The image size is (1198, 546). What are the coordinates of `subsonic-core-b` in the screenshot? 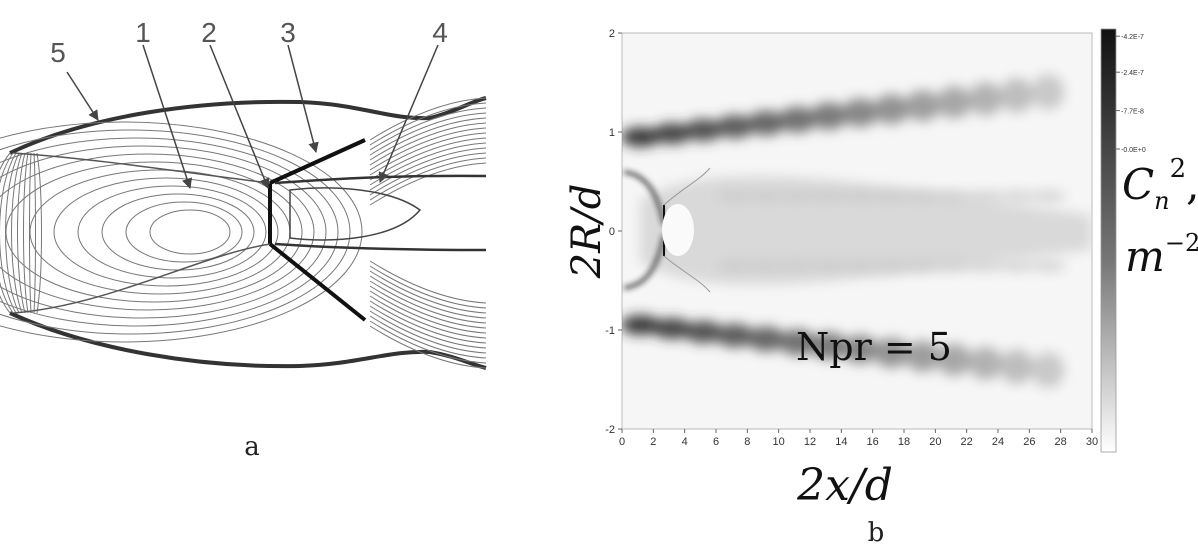 It's located at (678, 230).